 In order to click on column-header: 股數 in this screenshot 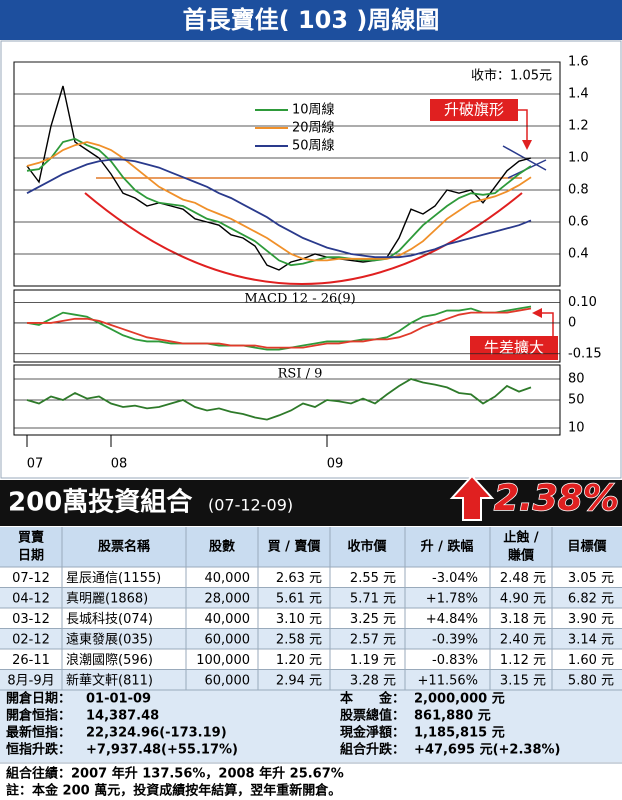, I will do `click(222, 547)`.